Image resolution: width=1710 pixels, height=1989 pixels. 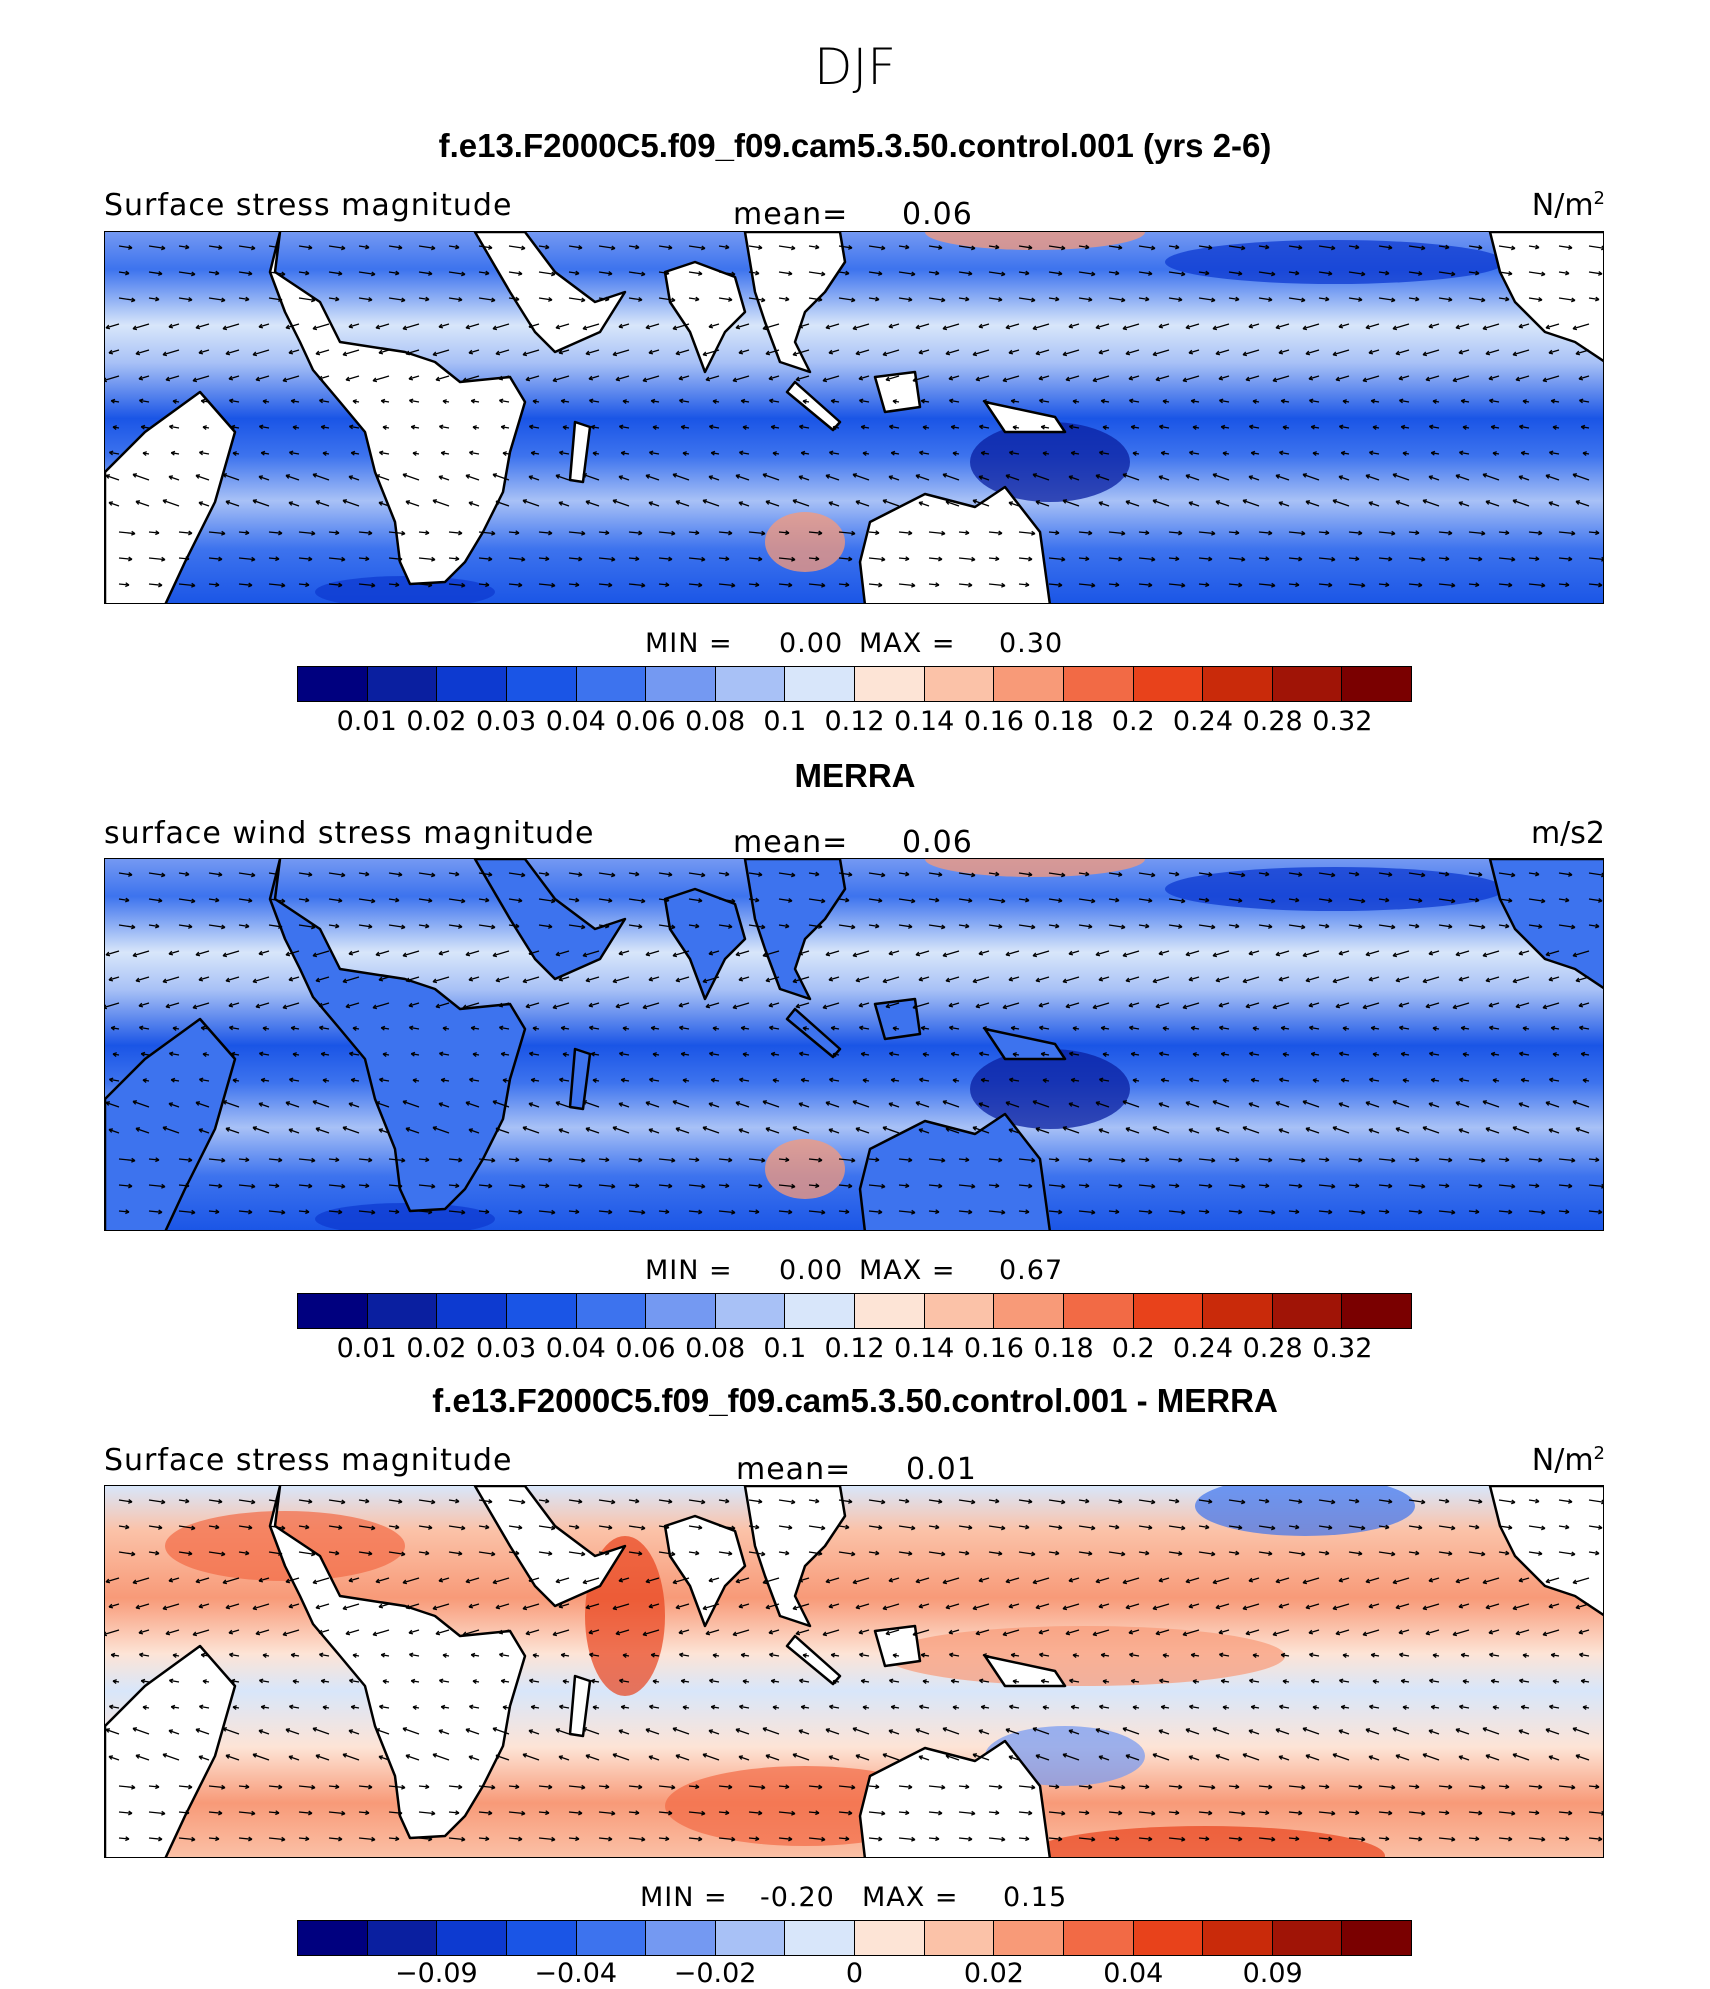 I want to click on panel-1-max-value: 0.30, so click(x=1031, y=643).